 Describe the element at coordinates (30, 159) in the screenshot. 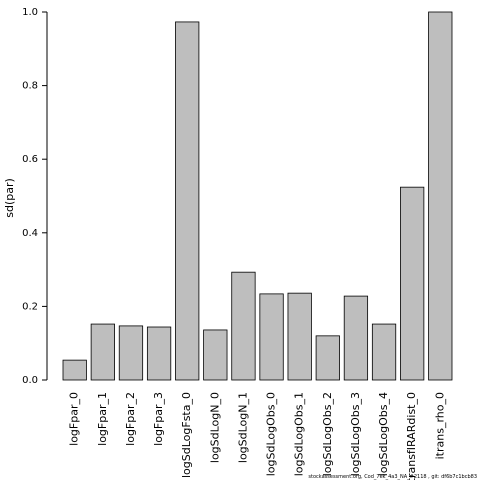

I see `y-tick-label: 0.6` at that location.